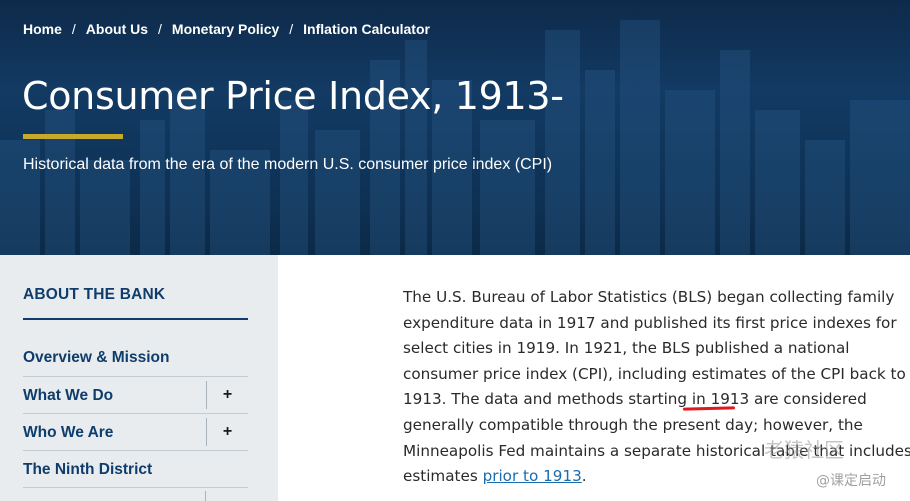 Image resolution: width=910 pixels, height=501 pixels. What do you see at coordinates (205, 496) in the screenshot?
I see `sidebar-next-item-toggle-edge` at bounding box center [205, 496].